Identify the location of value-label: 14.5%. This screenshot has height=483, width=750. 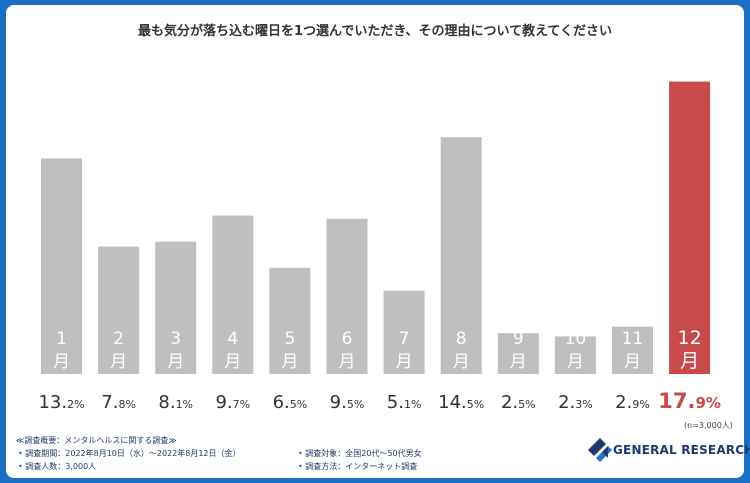
(461, 402).